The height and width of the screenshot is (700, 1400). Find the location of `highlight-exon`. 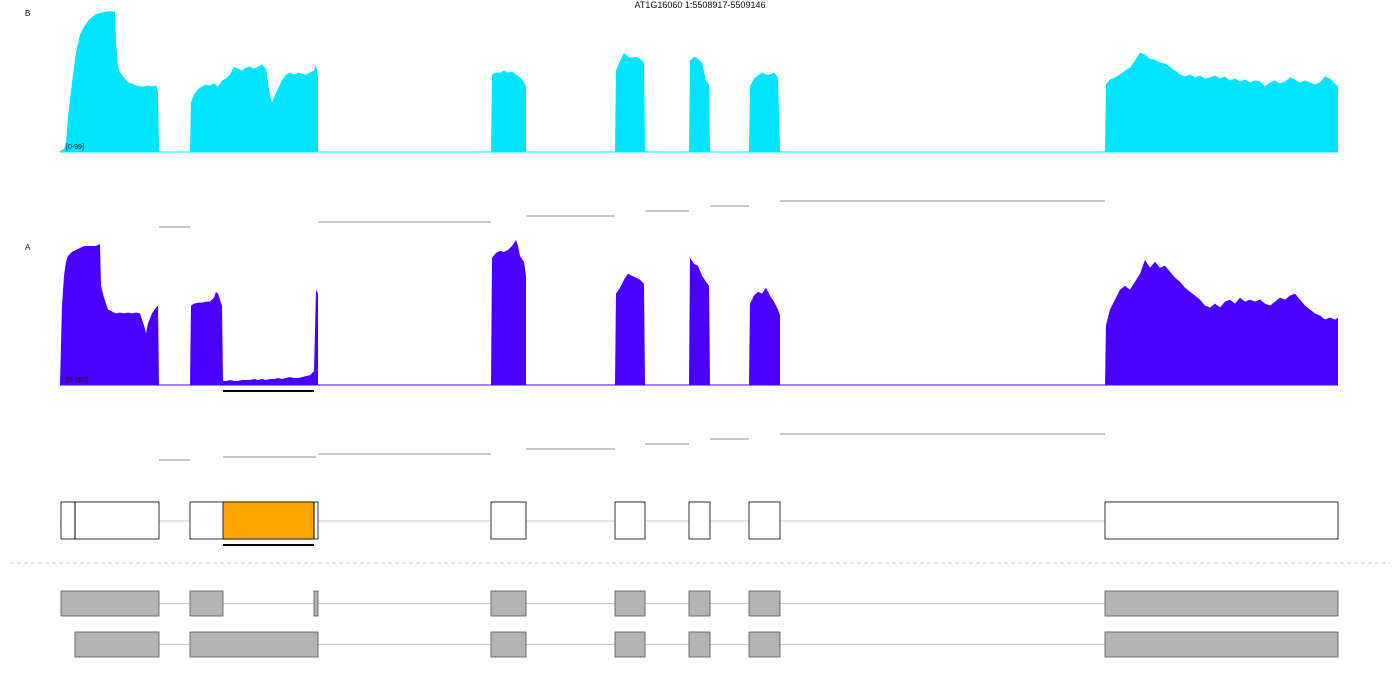

highlight-exon is located at coordinates (268, 520).